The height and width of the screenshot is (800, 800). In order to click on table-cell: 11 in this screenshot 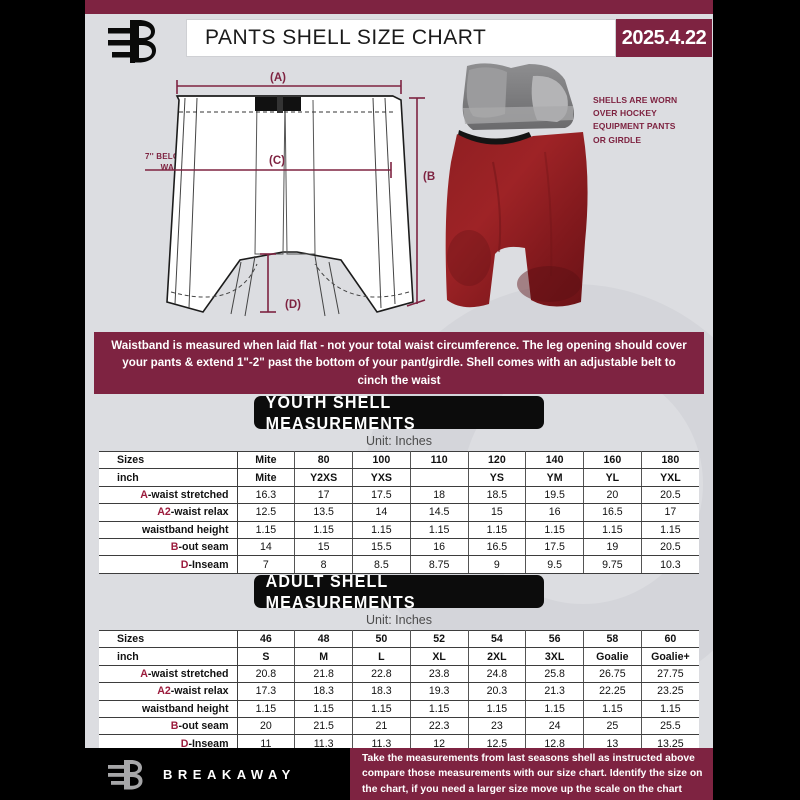, I will do `click(266, 741)`.